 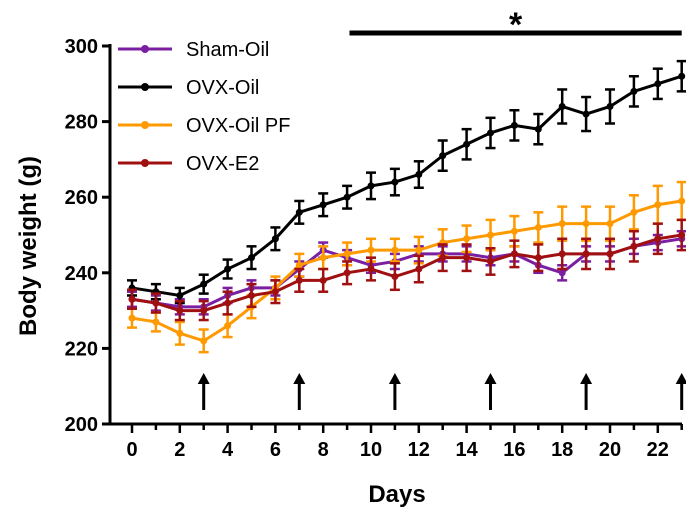 I want to click on x-tick-label: 10, so click(x=371, y=450).